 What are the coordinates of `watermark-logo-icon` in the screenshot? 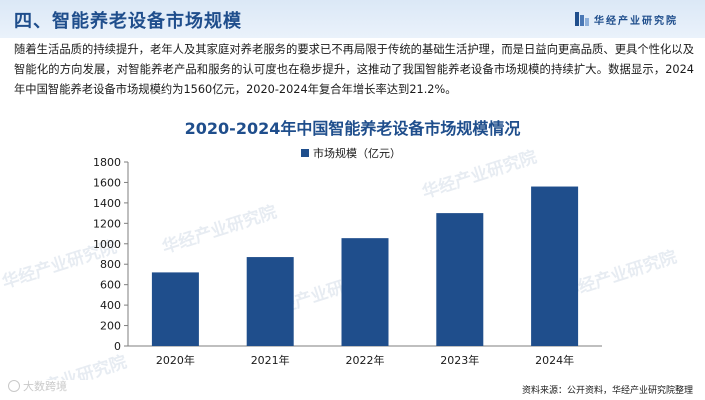 It's located at (14, 386).